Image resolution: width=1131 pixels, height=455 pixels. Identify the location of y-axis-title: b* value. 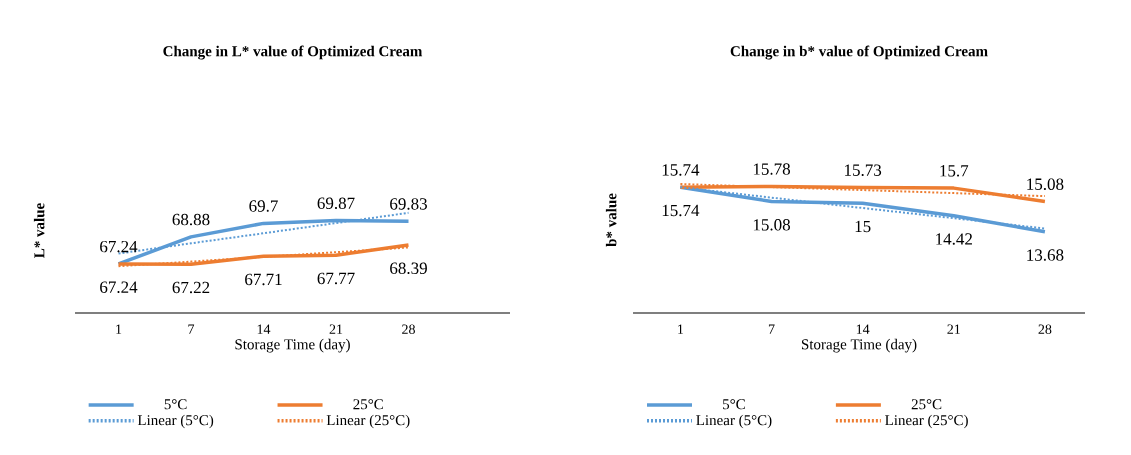
(611, 220).